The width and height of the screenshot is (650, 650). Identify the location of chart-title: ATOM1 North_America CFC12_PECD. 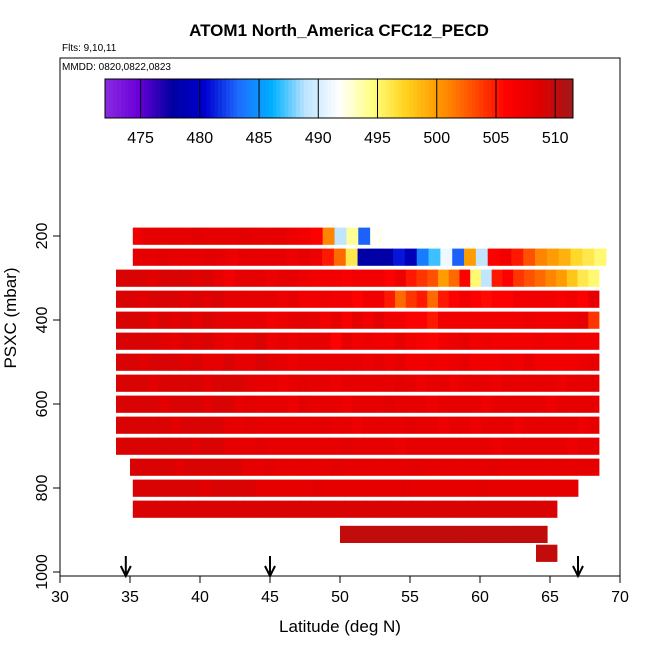
(339, 30).